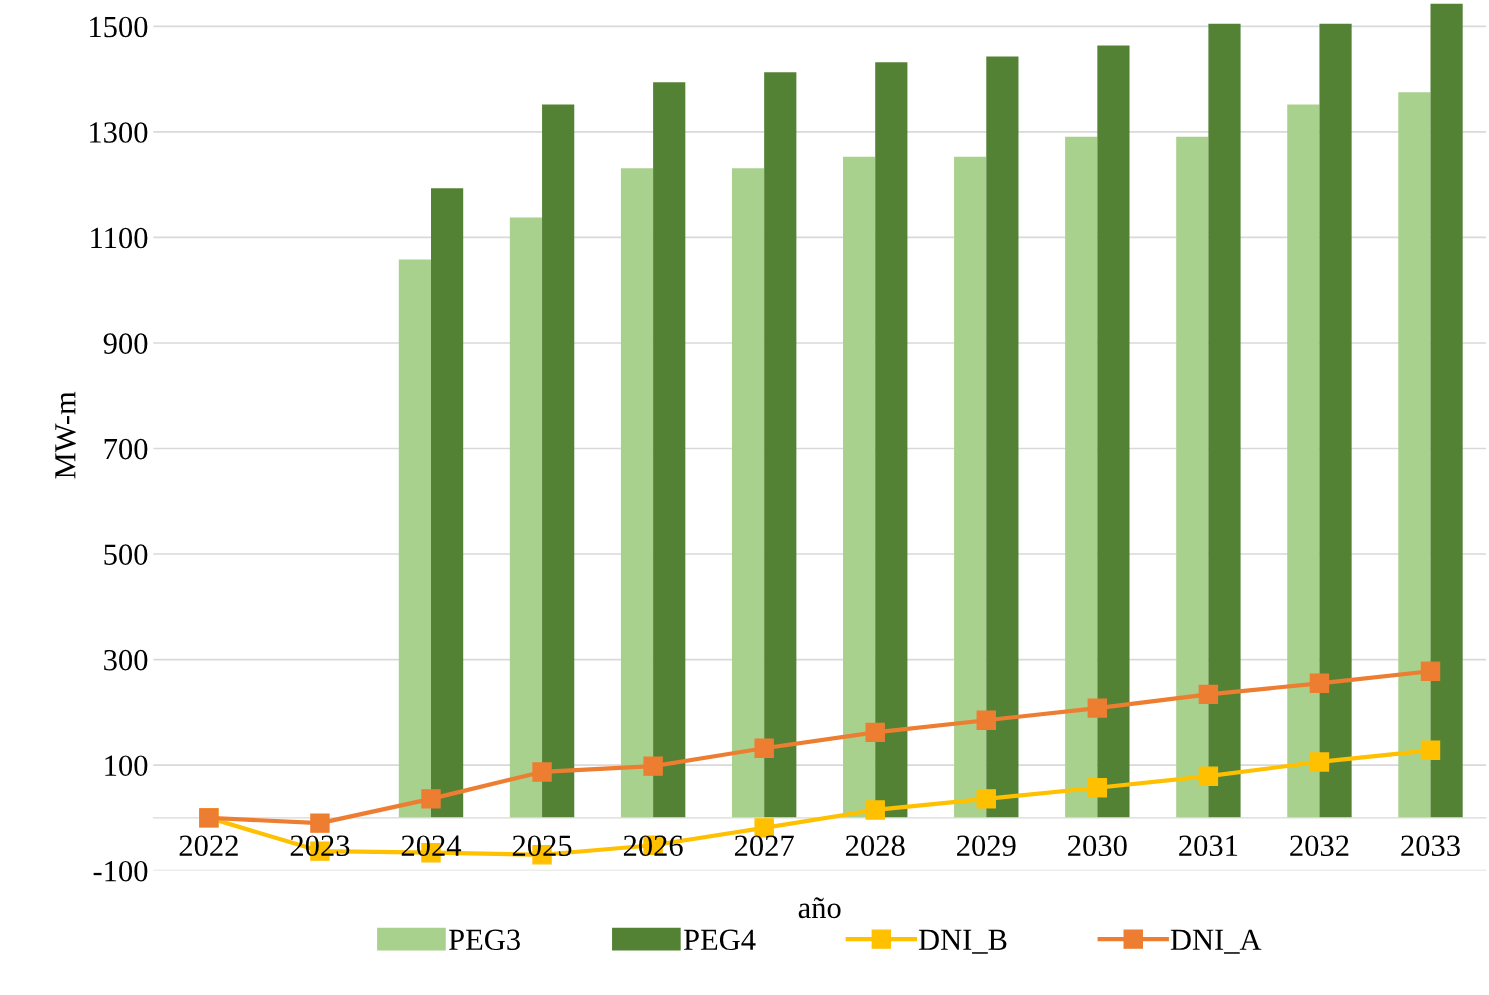  Describe the element at coordinates (719, 940) in the screenshot. I see `legend-label: PEG4` at that location.